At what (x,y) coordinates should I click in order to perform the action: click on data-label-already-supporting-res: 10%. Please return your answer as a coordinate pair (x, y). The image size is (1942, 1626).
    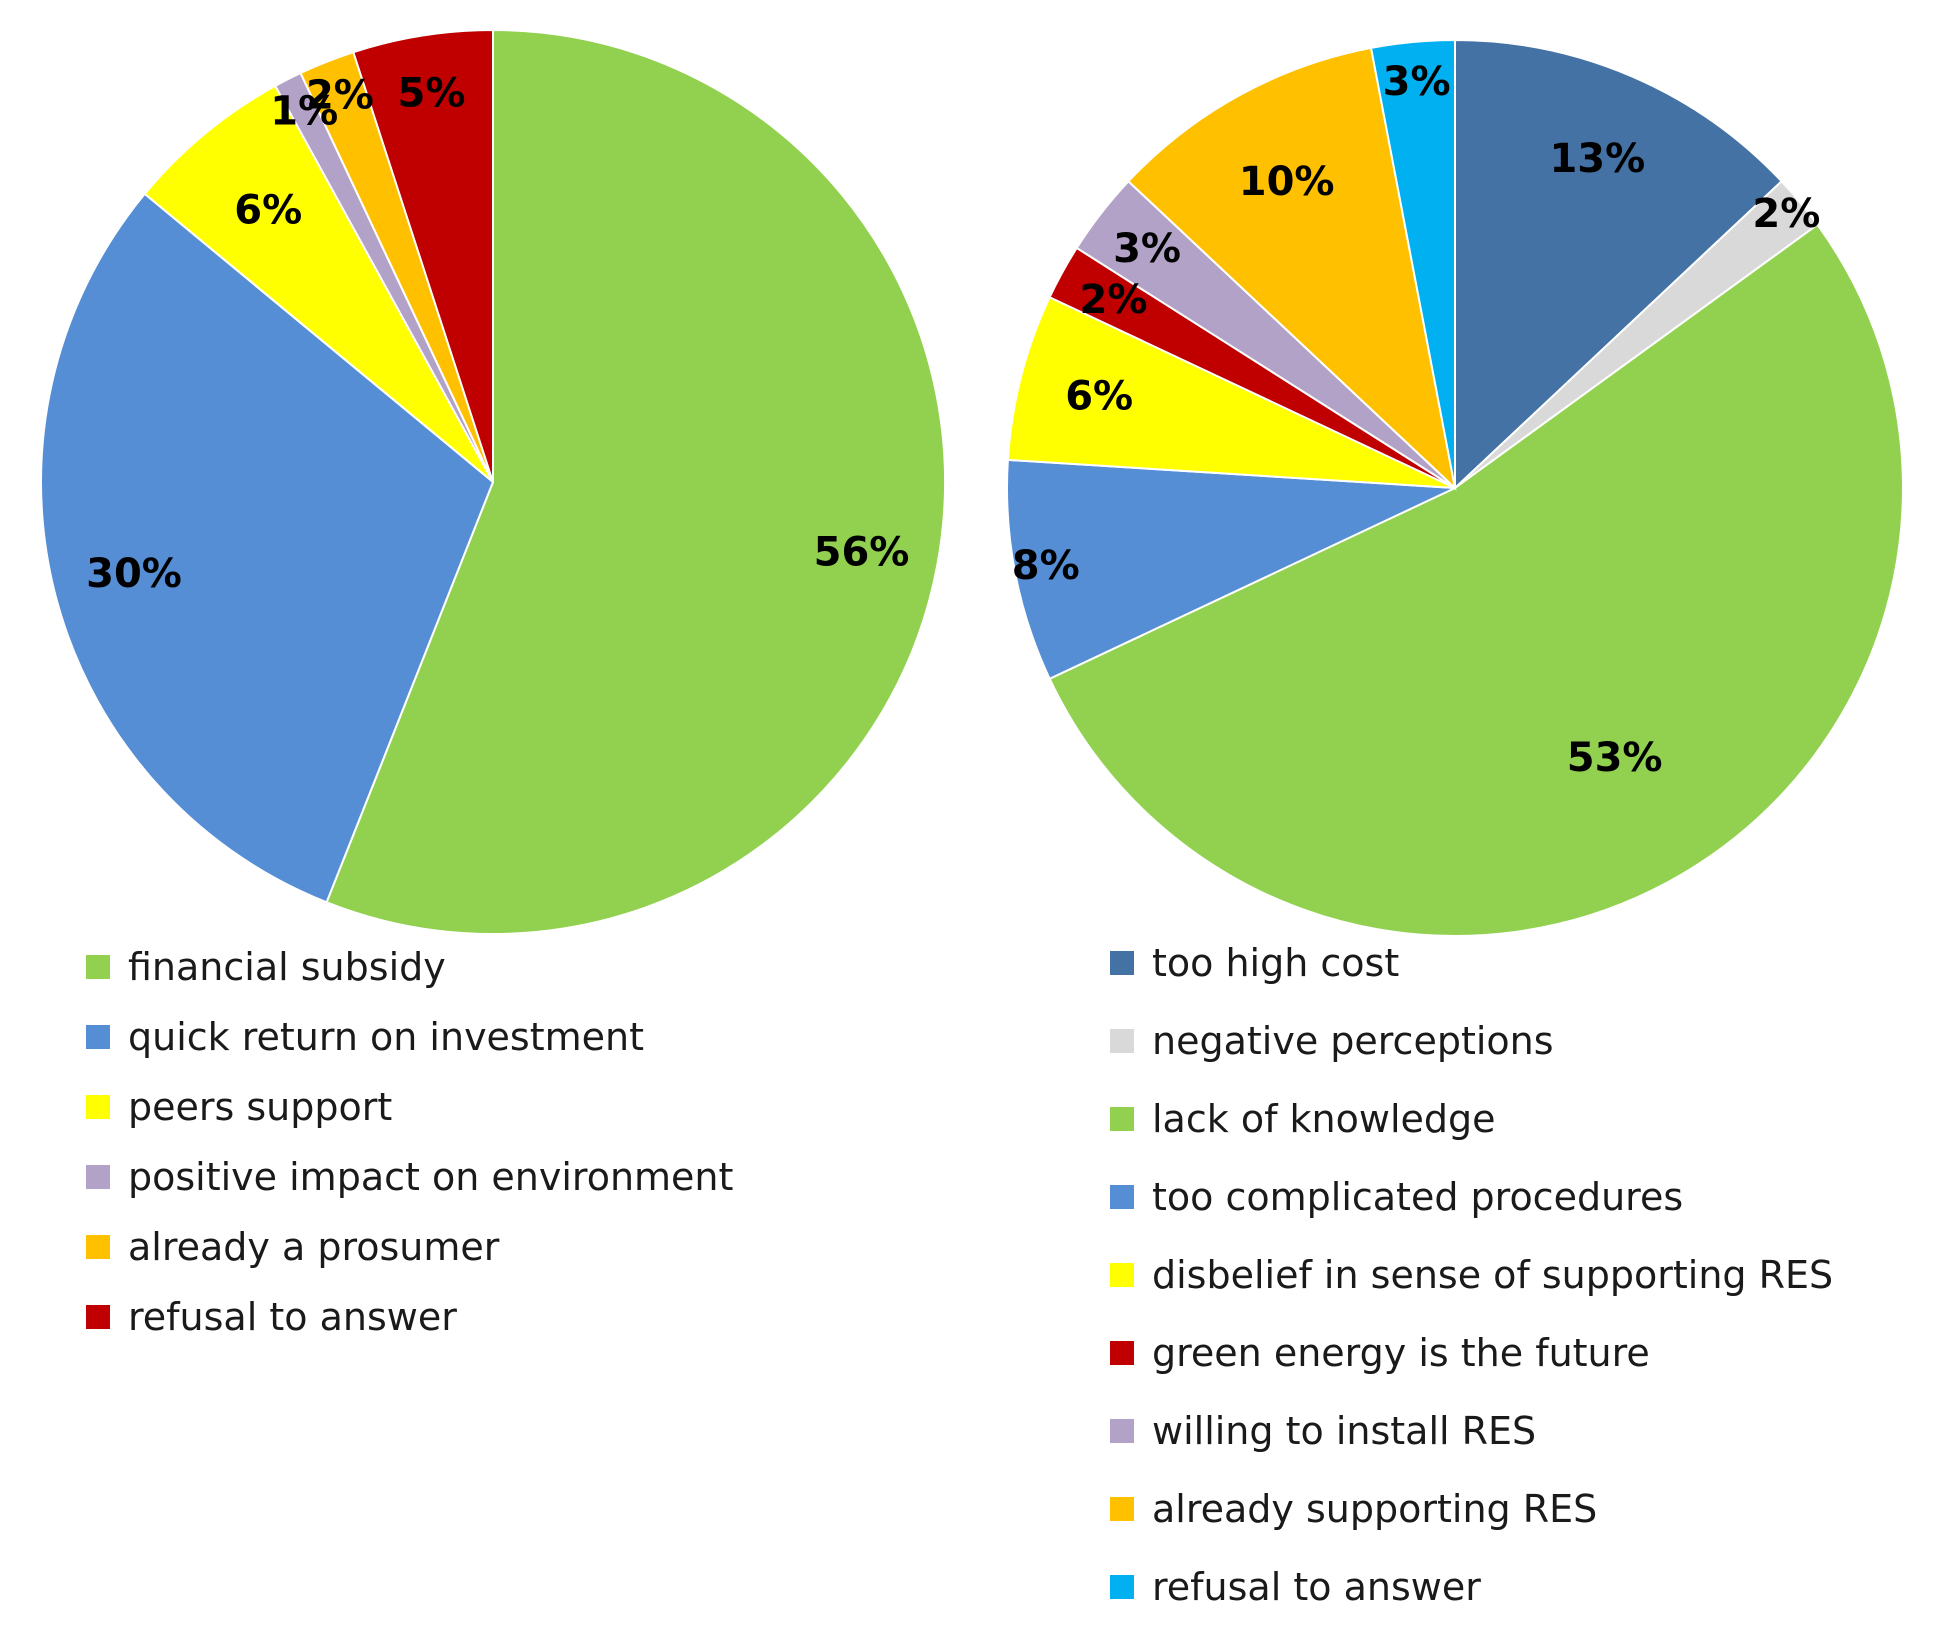
    Looking at the image, I should click on (1287, 182).